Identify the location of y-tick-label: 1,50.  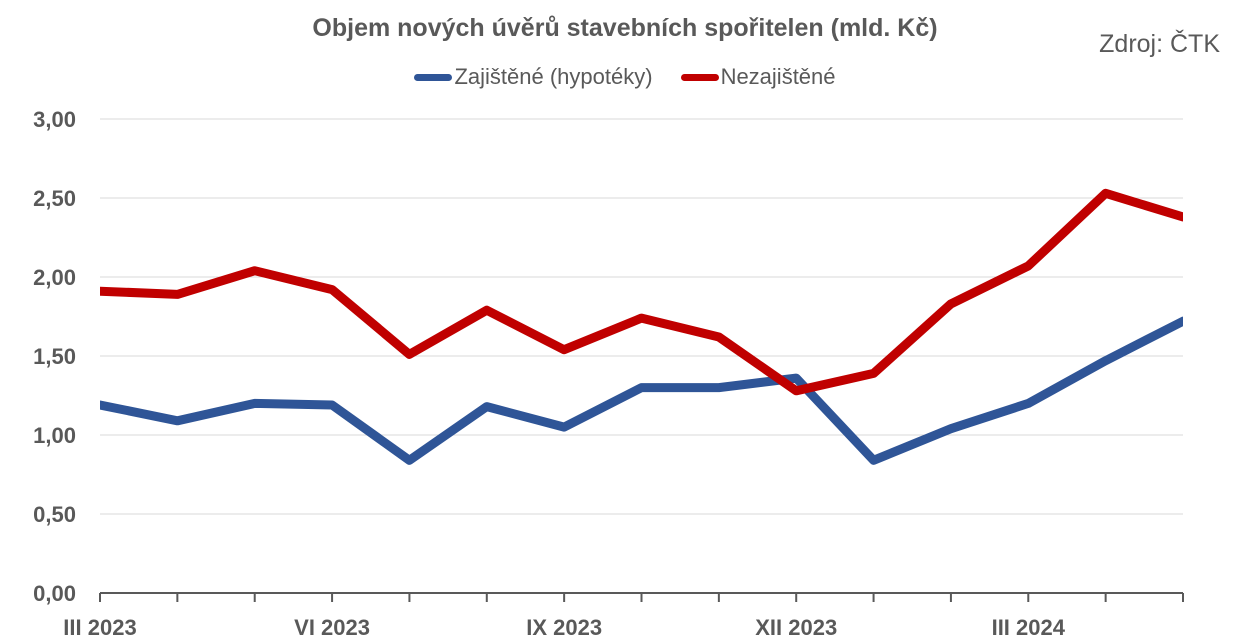
(54, 356).